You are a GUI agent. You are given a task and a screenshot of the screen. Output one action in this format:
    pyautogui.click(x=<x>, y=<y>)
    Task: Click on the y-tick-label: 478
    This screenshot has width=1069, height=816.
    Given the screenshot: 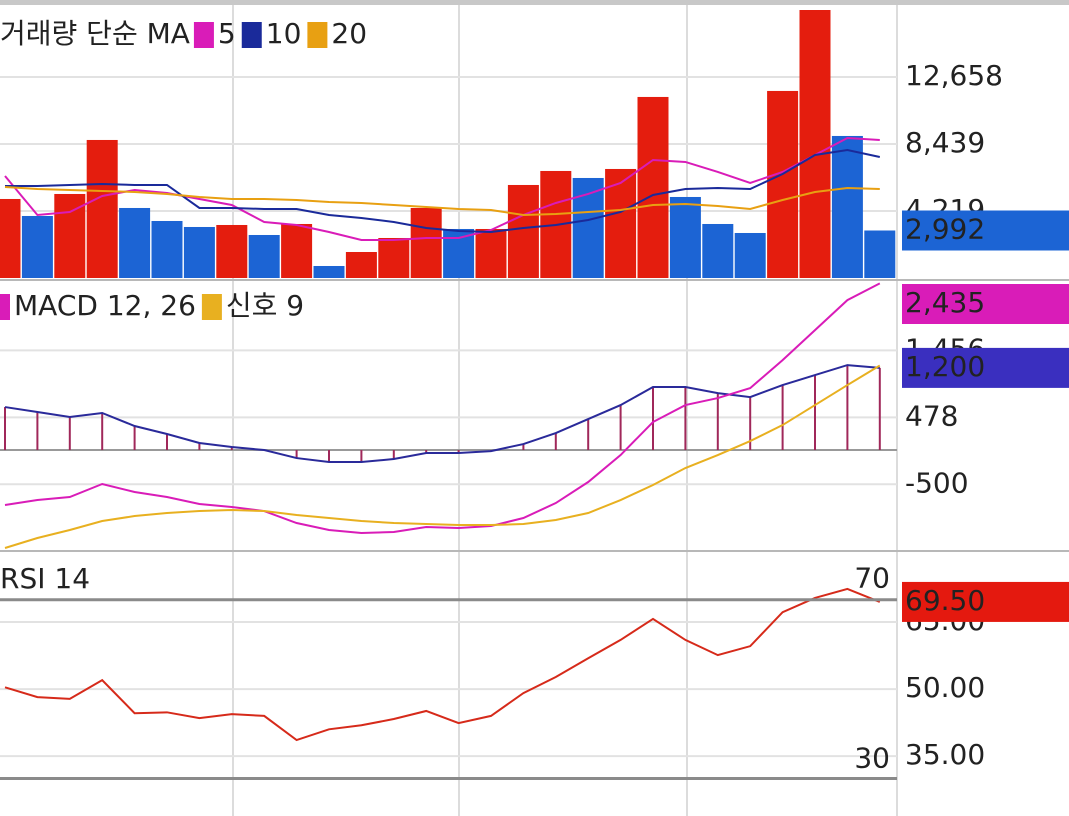 What is the action you would take?
    pyautogui.click(x=931, y=415)
    